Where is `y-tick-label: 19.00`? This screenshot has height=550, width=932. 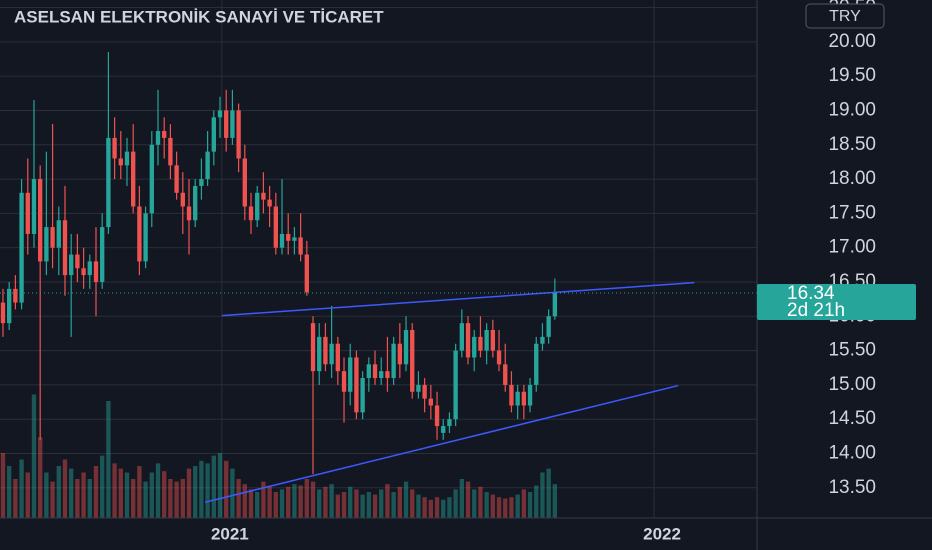
y-tick-label: 19.00 is located at coordinates (852, 109).